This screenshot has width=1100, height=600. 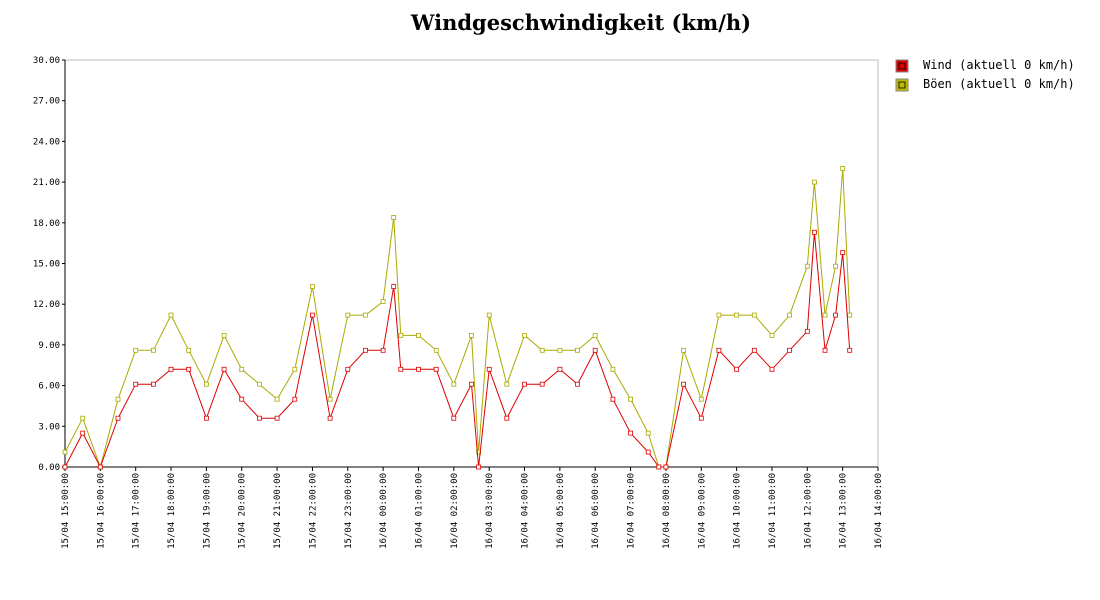 What do you see at coordinates (46, 183) in the screenshot?
I see `y-tick-label: 21.00` at bounding box center [46, 183].